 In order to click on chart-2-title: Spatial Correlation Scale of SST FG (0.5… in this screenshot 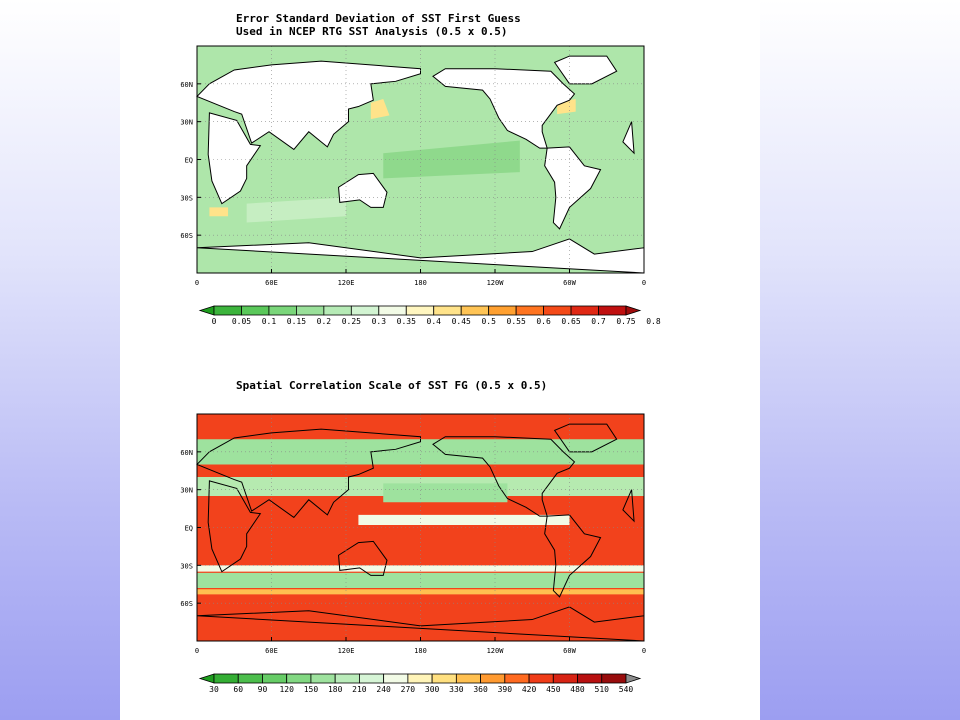, I will do `click(392, 385)`.